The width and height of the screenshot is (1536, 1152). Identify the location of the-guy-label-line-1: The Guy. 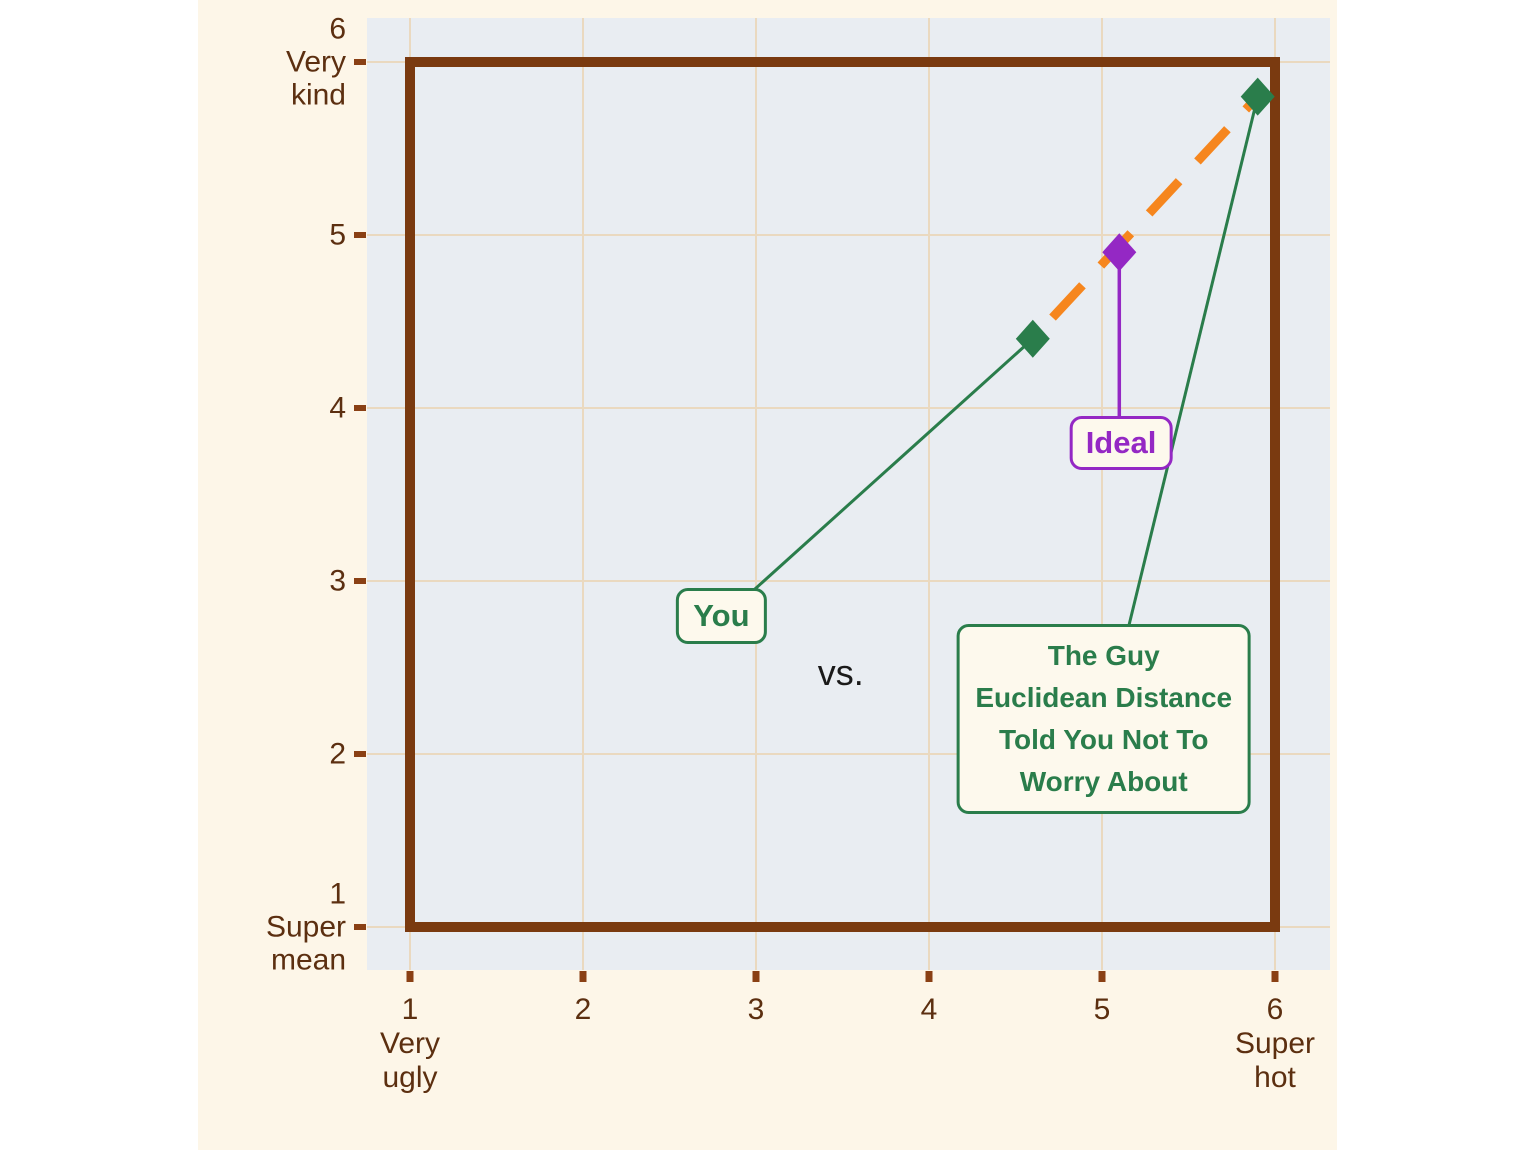
(1103, 656).